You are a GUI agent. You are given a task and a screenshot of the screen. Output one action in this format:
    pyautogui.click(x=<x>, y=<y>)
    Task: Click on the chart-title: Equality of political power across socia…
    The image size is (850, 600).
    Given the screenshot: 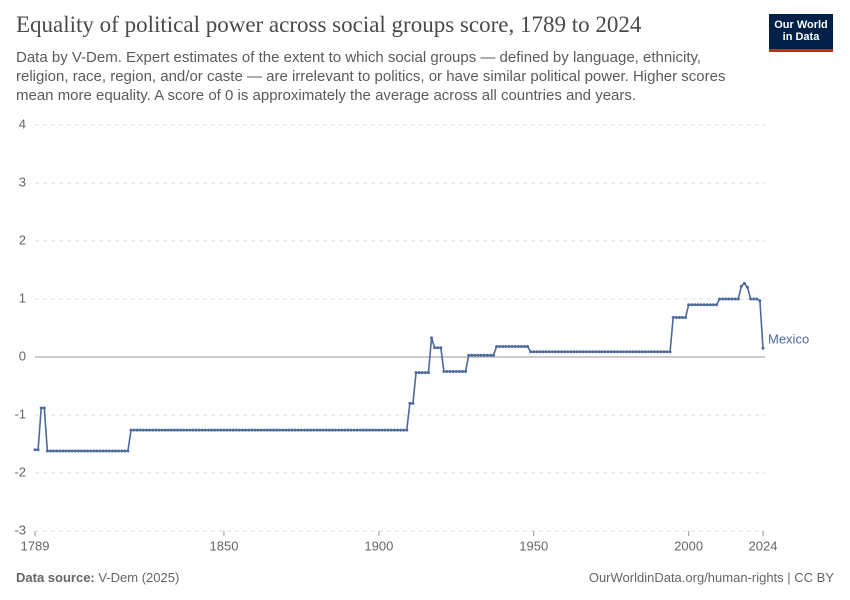 What is the action you would take?
    pyautogui.click(x=329, y=24)
    